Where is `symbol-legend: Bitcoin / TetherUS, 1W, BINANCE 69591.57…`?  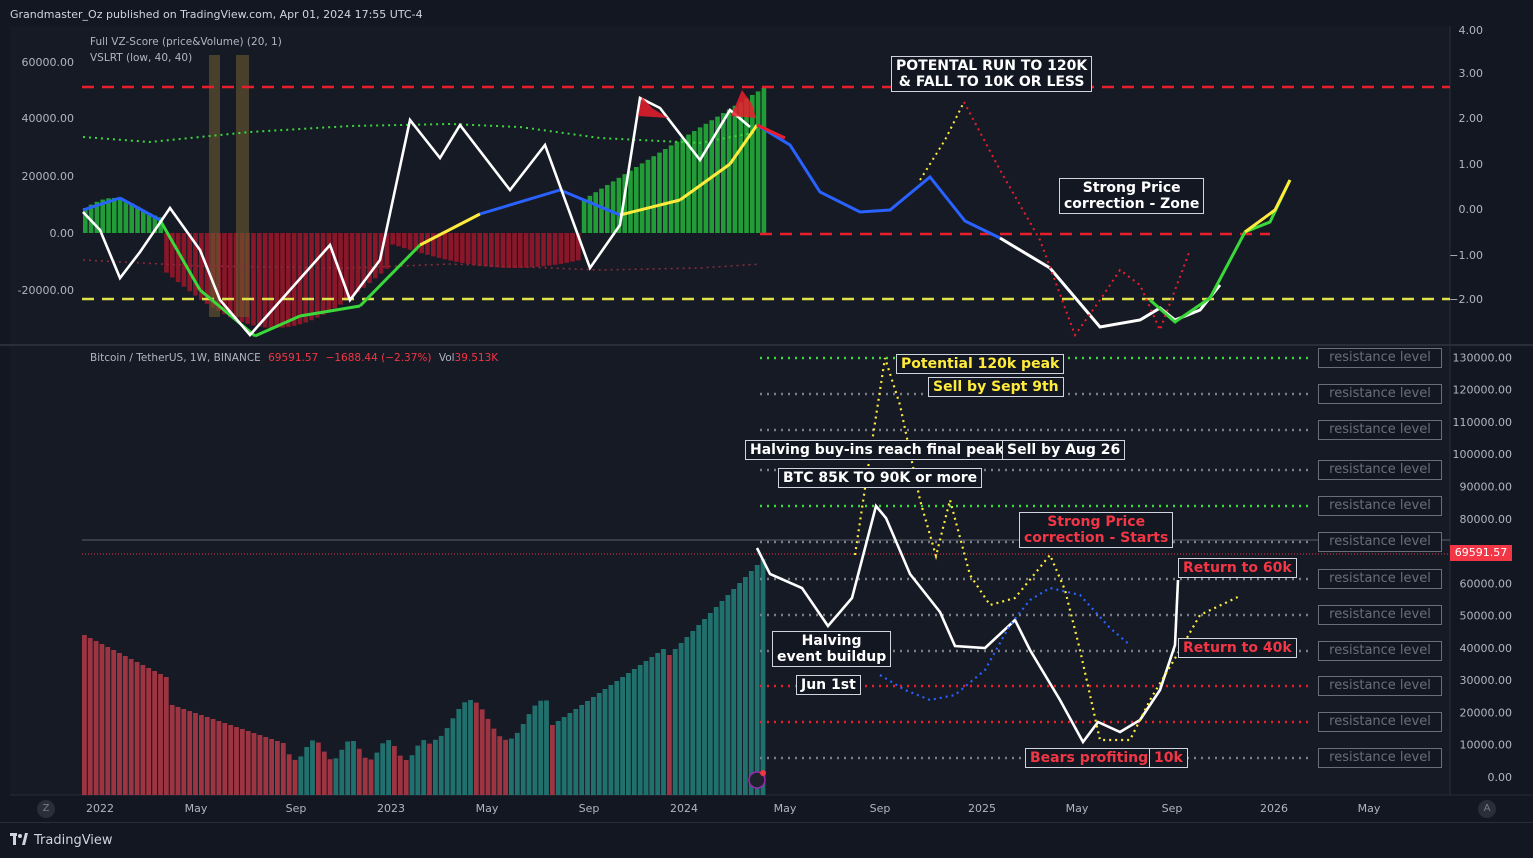 symbol-legend: Bitcoin / TetherUS, 1W, BINANCE 69591.57… is located at coordinates (294, 358).